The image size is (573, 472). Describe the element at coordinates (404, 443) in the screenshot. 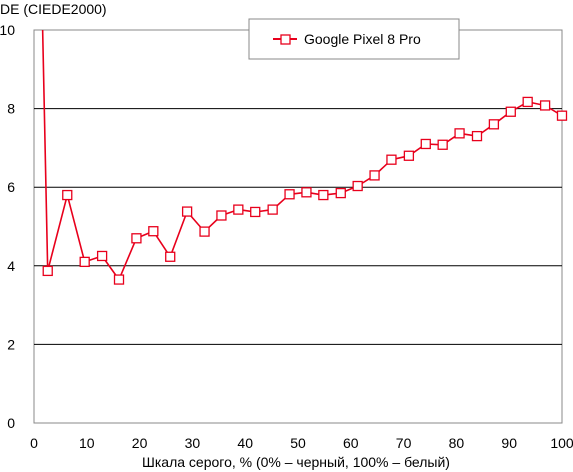

I see `x-tick-label: 70` at that location.